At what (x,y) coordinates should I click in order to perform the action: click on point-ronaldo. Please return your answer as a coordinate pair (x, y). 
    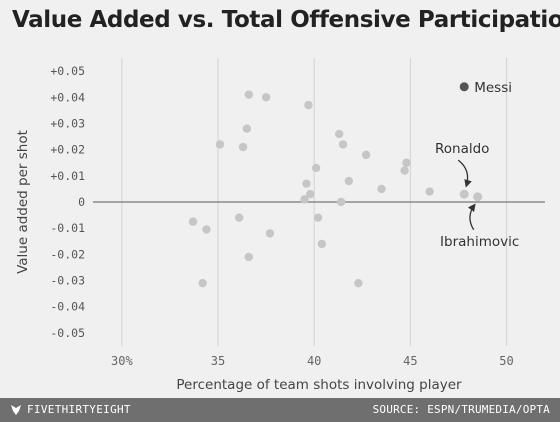
    Looking at the image, I should click on (464, 194).